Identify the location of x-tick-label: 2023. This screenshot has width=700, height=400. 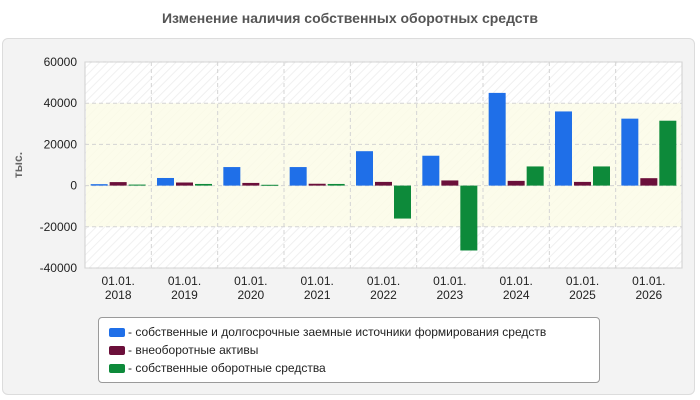
(449, 295).